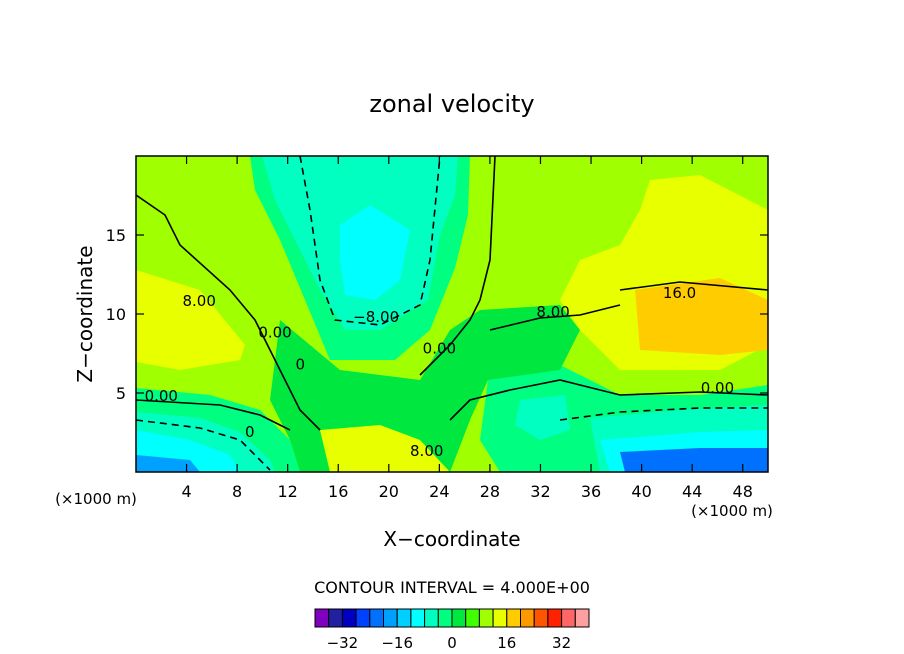 Image resolution: width=904 pixels, height=654 pixels. I want to click on x-tick-label: 28, so click(490, 491).